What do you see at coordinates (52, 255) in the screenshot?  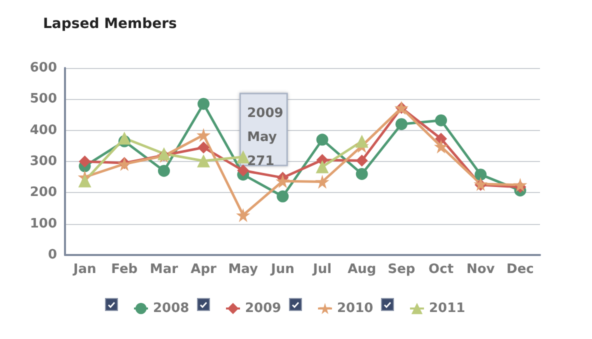 I see `y-tick-label: 0` at bounding box center [52, 255].